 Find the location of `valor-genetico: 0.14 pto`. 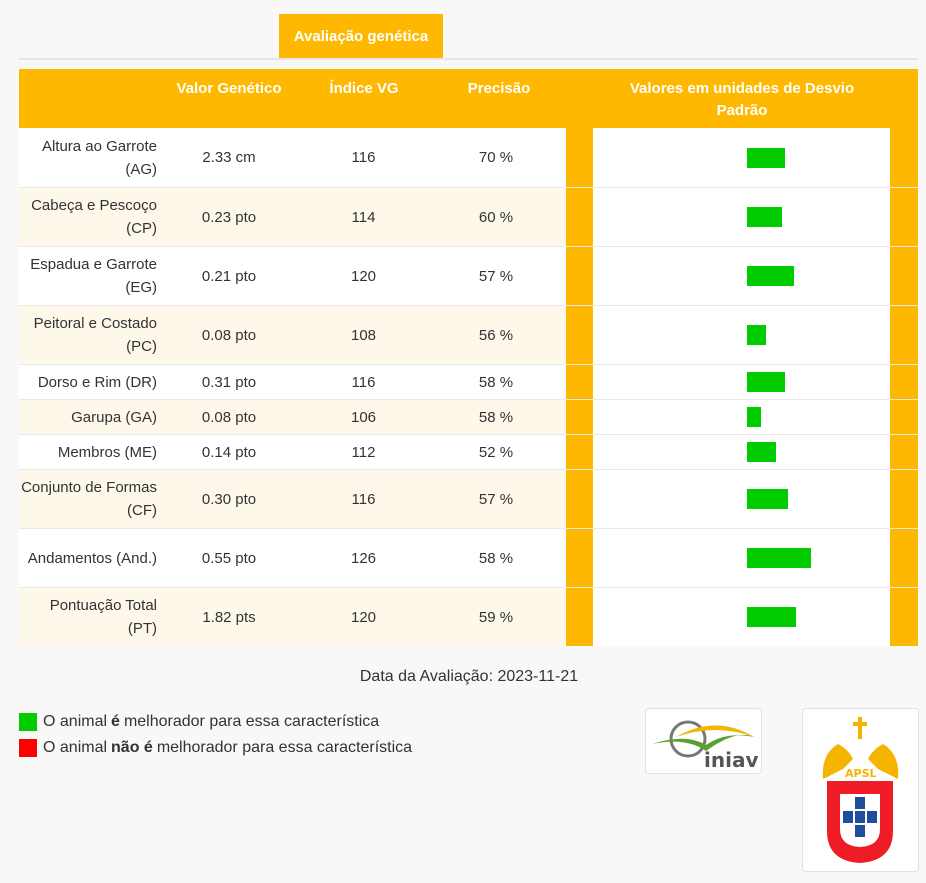

valor-genetico: 0.14 pto is located at coordinates (229, 452).